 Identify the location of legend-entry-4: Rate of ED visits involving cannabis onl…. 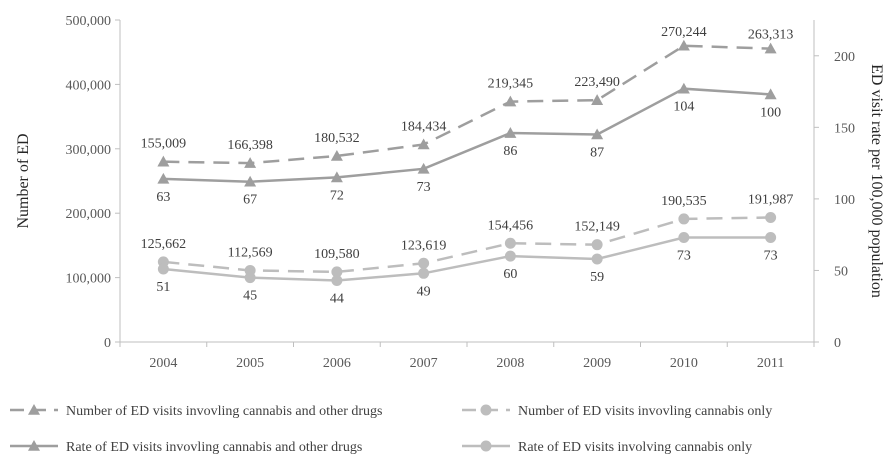
(635, 447).